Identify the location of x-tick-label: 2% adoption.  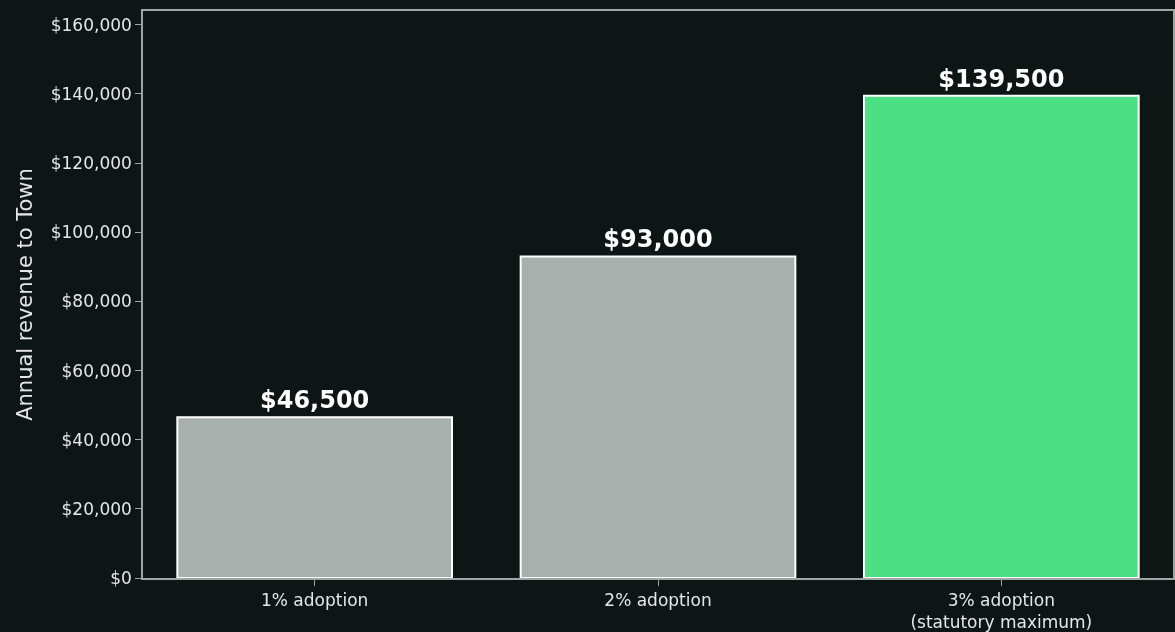
(658, 600).